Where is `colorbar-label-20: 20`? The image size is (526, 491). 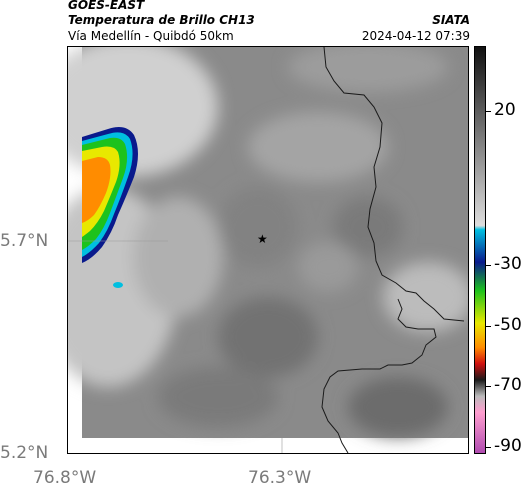 colorbar-label-20: 20 is located at coordinates (505, 110).